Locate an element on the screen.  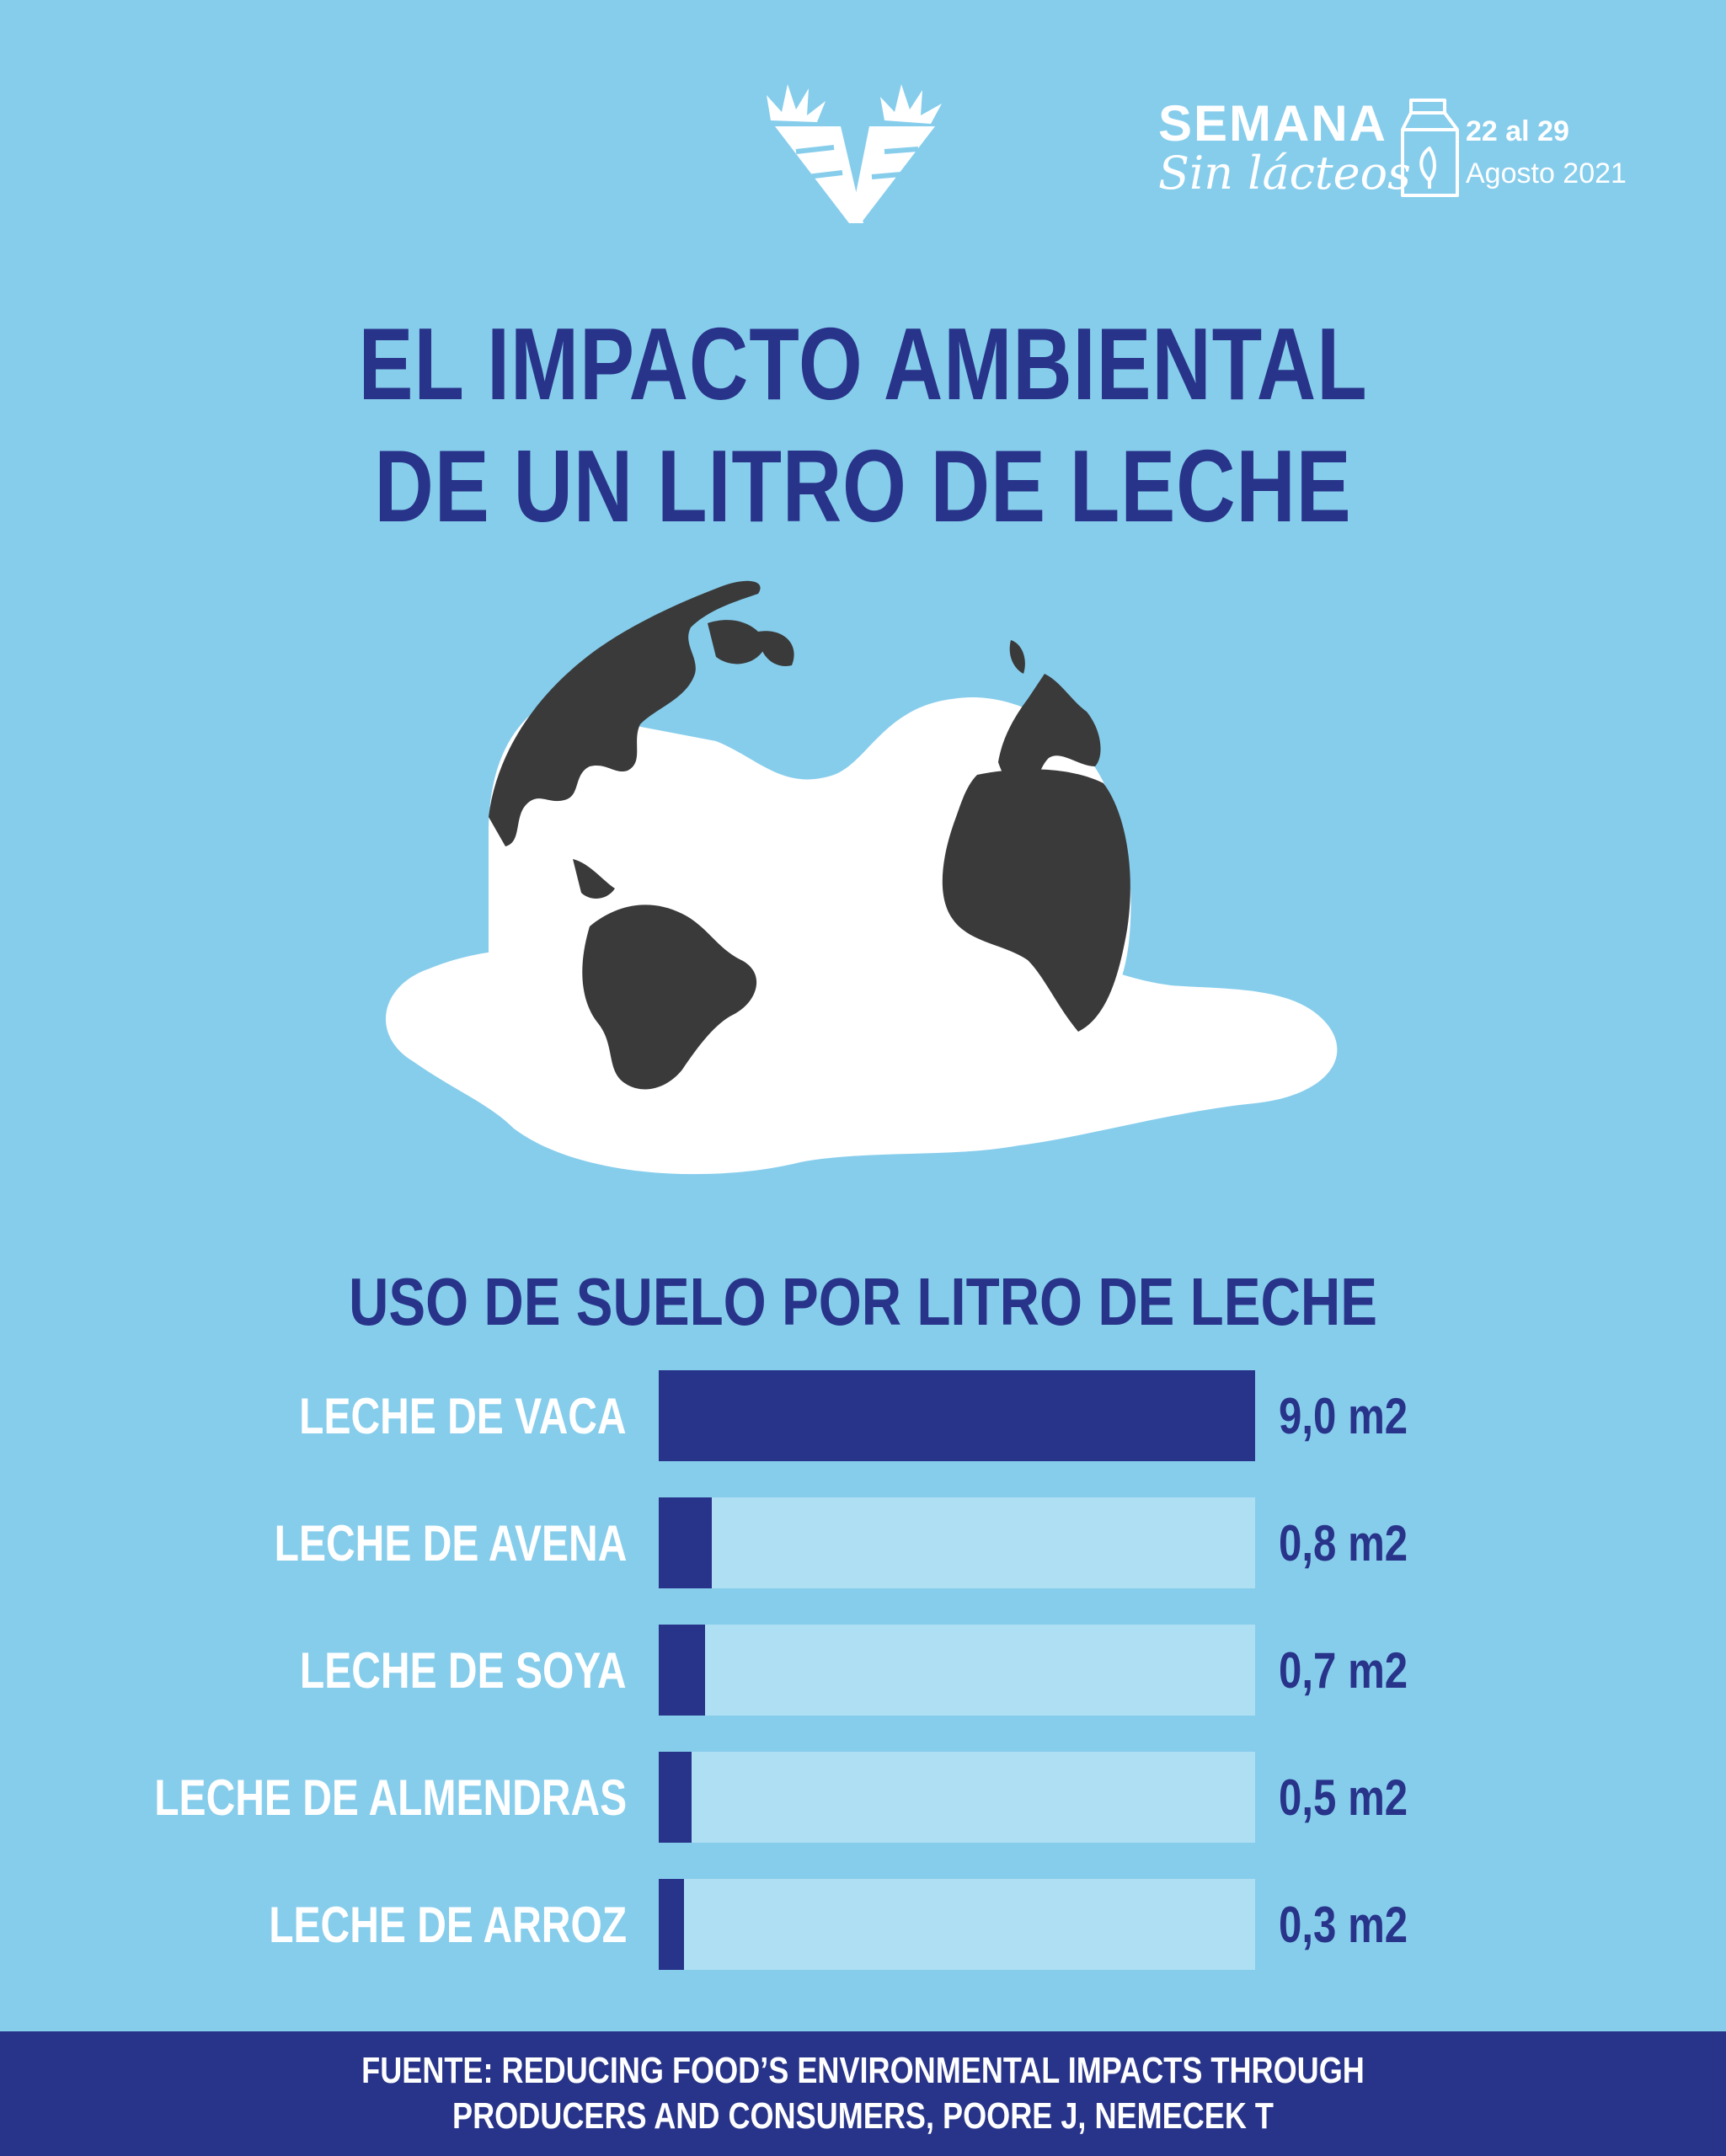
value-label: 0,3 m2 is located at coordinates (1343, 1925).